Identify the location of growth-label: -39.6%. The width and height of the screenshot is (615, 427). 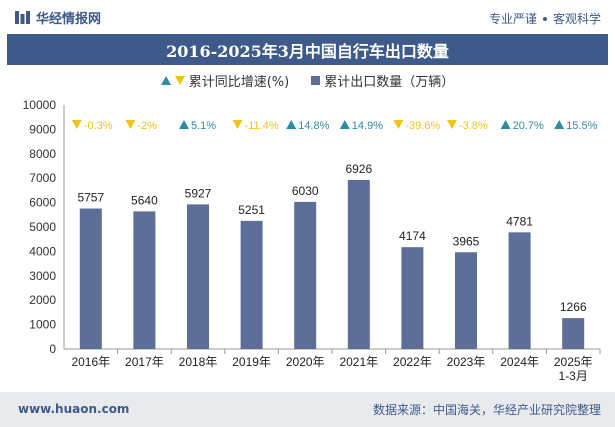
(422, 126).